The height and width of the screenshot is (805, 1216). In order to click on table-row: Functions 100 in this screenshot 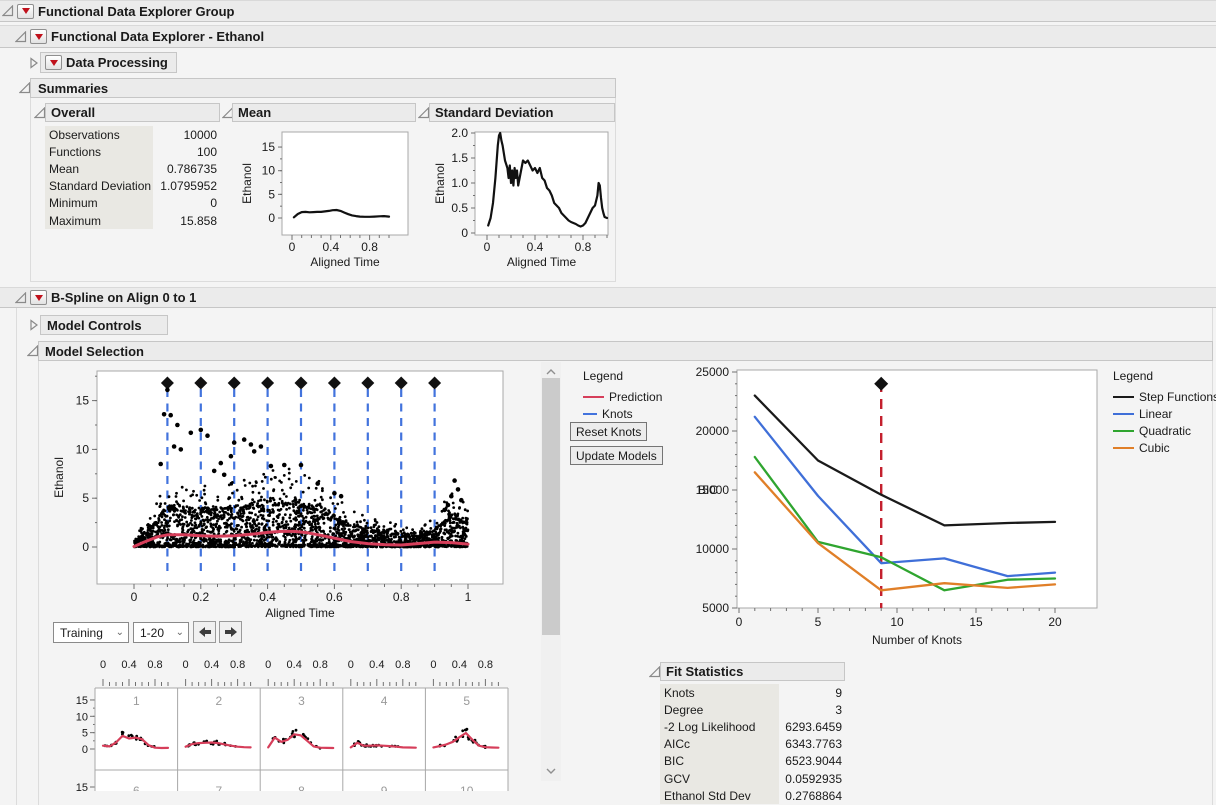, I will do `click(132, 152)`.